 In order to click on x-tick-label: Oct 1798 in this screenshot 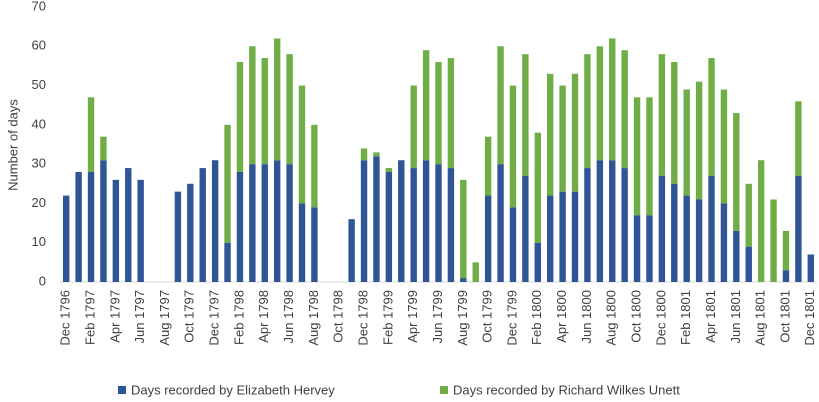, I will do `click(338, 316)`.